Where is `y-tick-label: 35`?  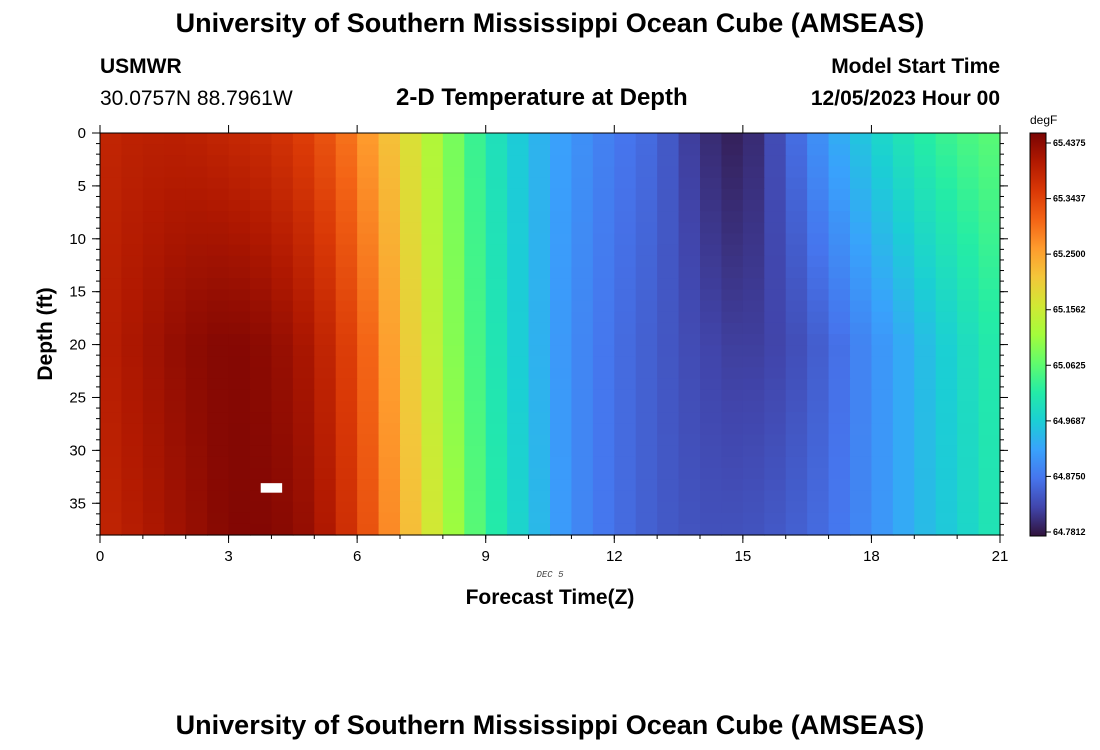 y-tick-label: 35 is located at coordinates (77, 503).